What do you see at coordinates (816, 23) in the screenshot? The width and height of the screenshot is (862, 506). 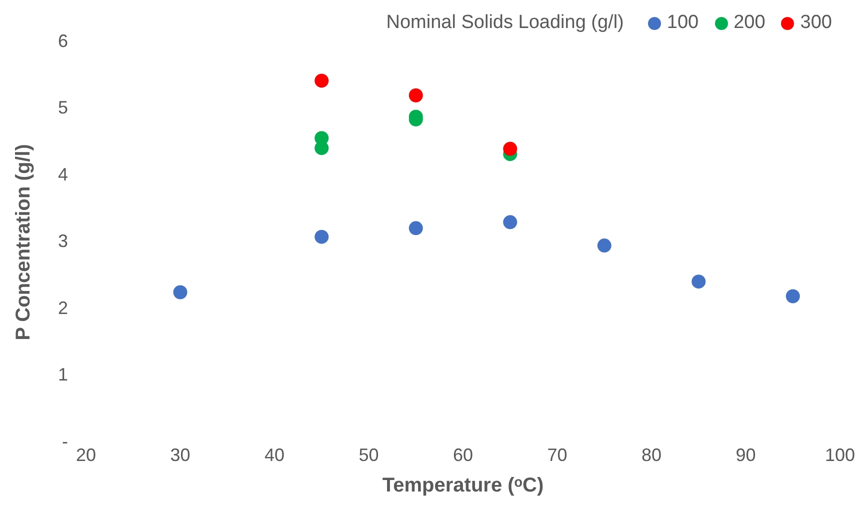 I see `legend-label: 300` at bounding box center [816, 23].